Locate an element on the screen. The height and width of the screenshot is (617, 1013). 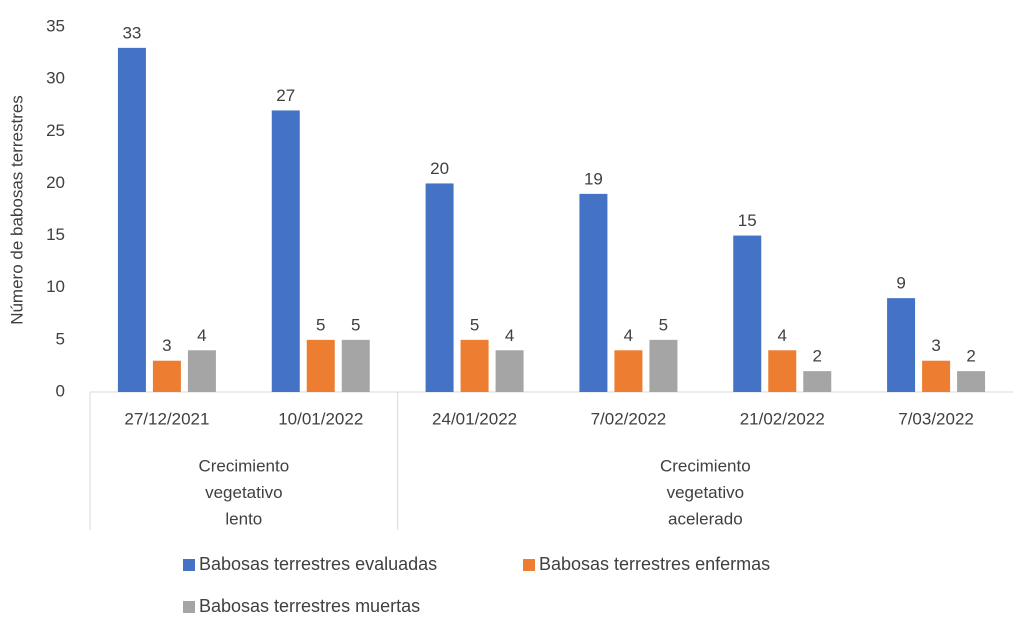
y-tick-label: 0 is located at coordinates (60, 390).